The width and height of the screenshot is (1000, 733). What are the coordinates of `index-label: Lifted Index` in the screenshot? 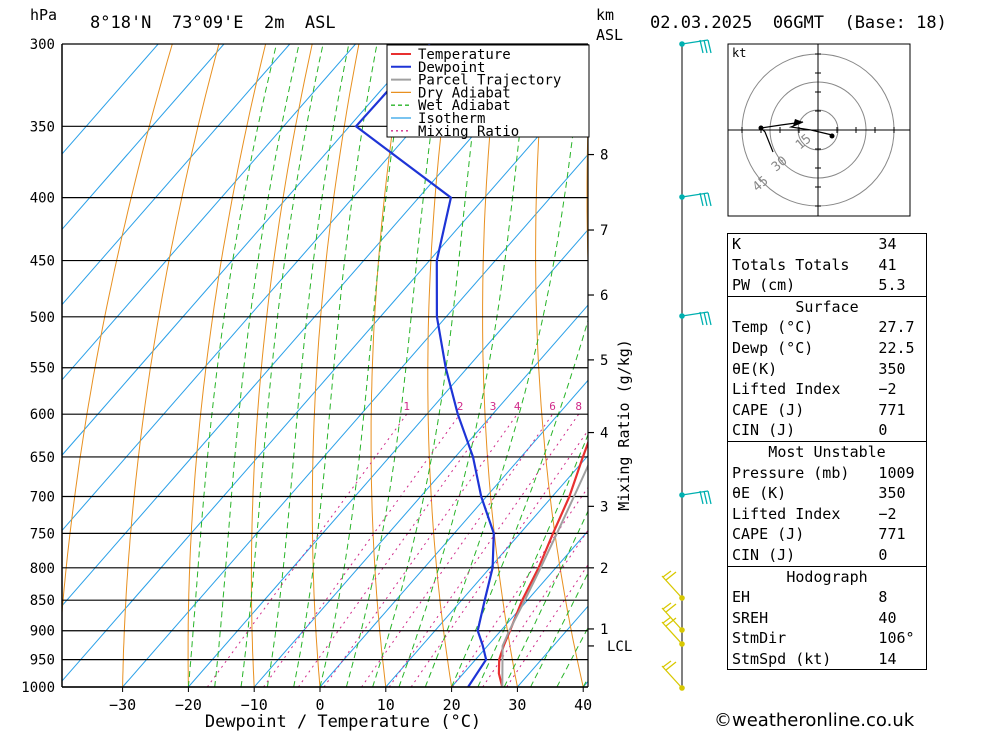 It's located at (786, 513).